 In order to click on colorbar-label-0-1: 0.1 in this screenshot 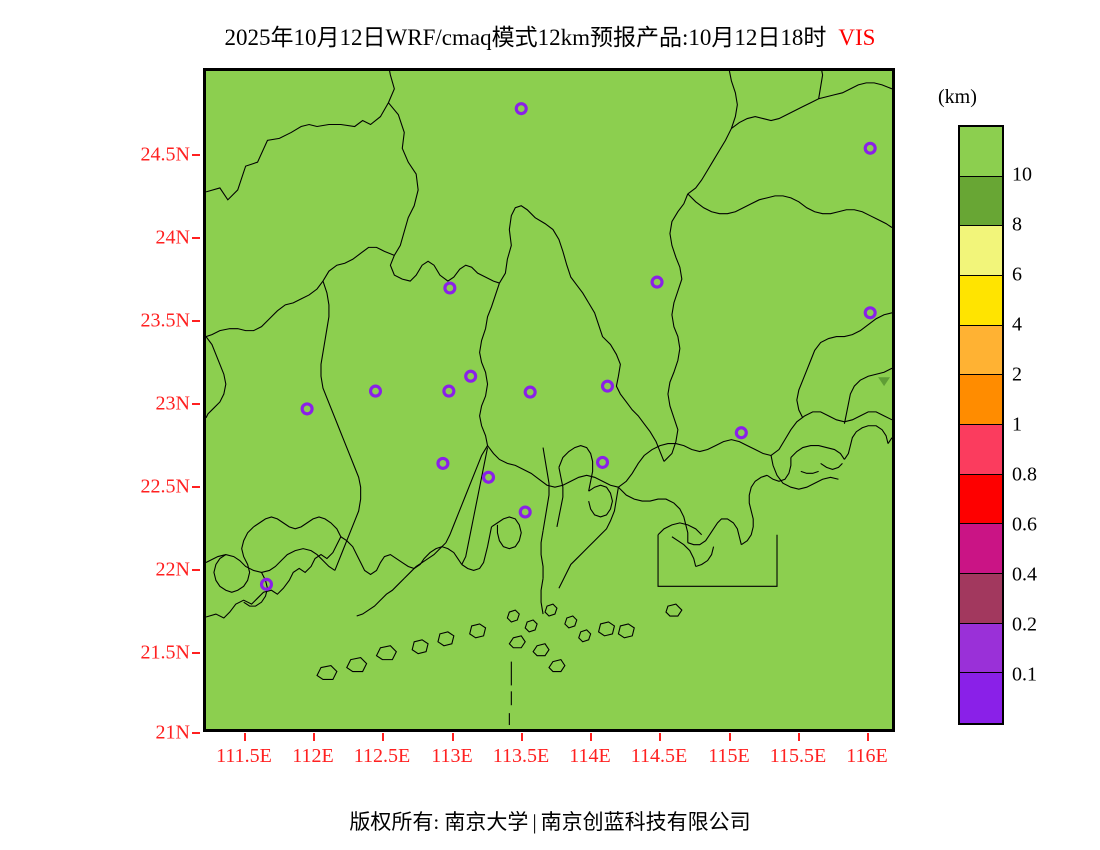, I will do `click(1024, 674)`.